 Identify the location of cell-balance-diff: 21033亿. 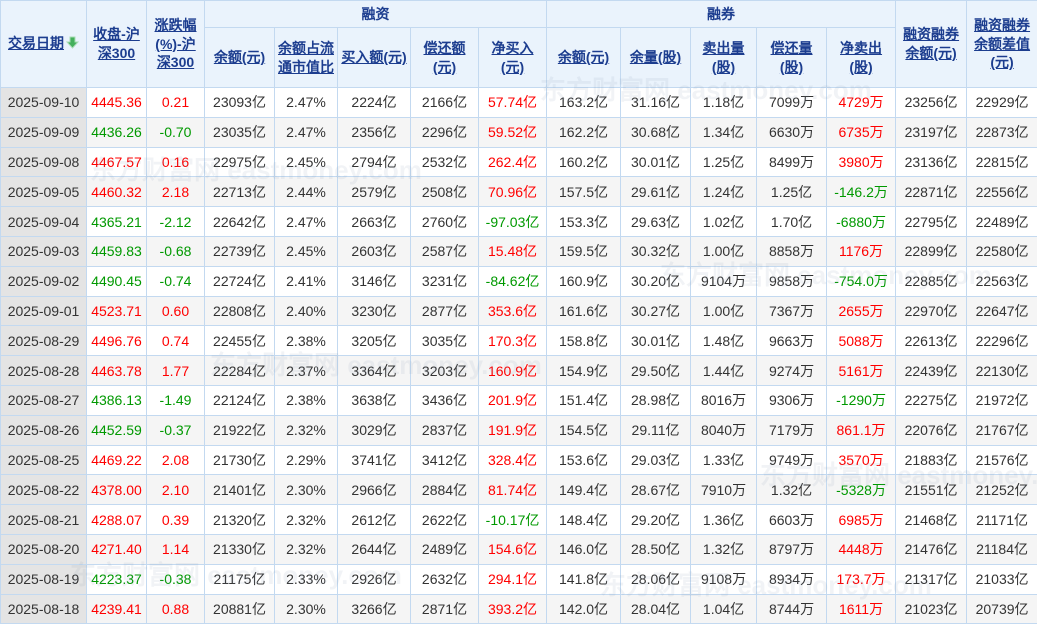
(1001, 579).